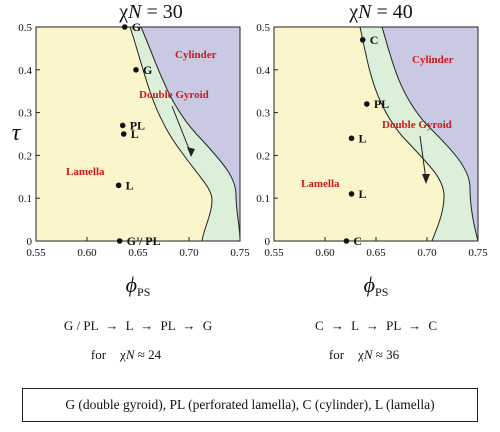 This screenshot has height=432, width=500. Describe the element at coordinates (380, 12) in the screenshot. I see `panel-title: χN = 40` at that location.